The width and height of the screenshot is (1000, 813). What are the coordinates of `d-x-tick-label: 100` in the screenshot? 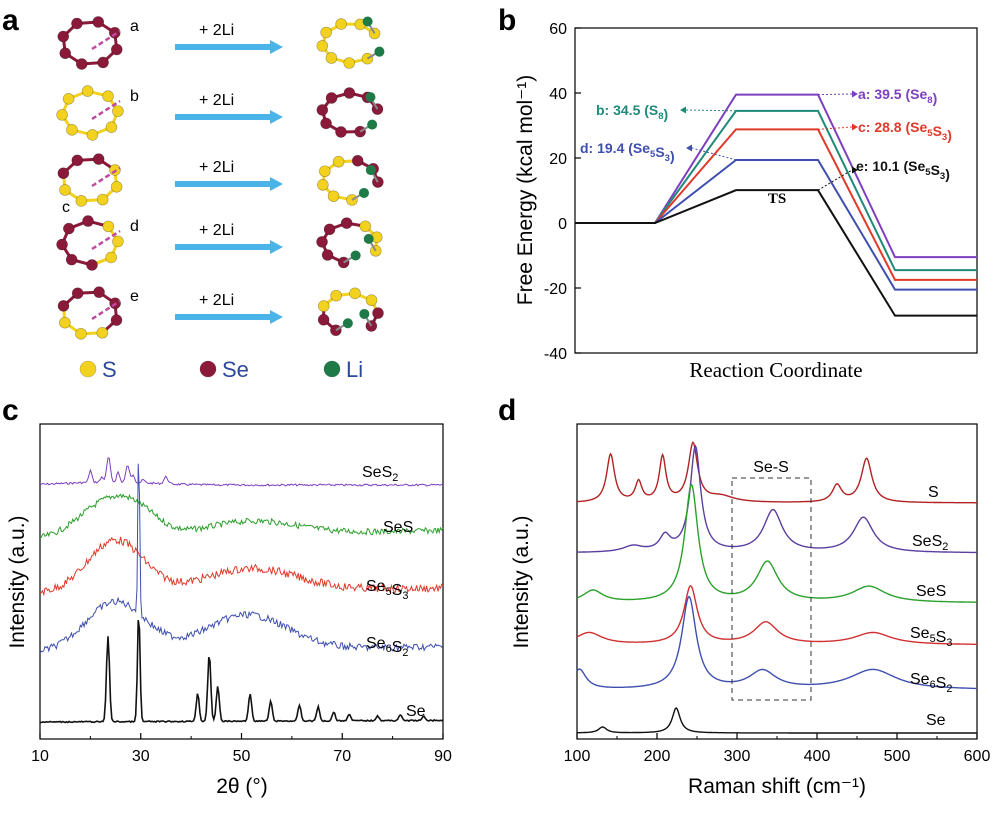 It's located at (577, 756).